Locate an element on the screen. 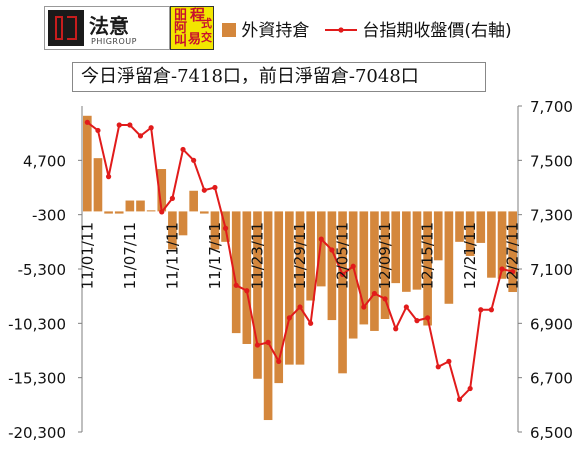  x-tick-label: 11/17/11 is located at coordinates (215, 255).